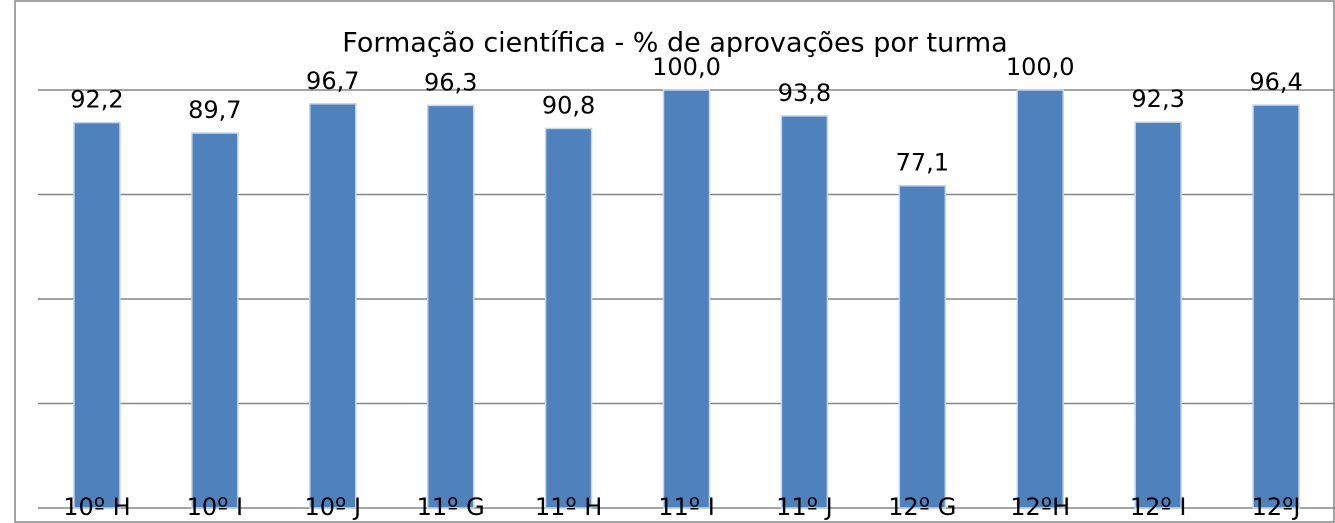 This screenshot has width=1335, height=523. I want to click on x-tick-label: 11º J, so click(804, 507).